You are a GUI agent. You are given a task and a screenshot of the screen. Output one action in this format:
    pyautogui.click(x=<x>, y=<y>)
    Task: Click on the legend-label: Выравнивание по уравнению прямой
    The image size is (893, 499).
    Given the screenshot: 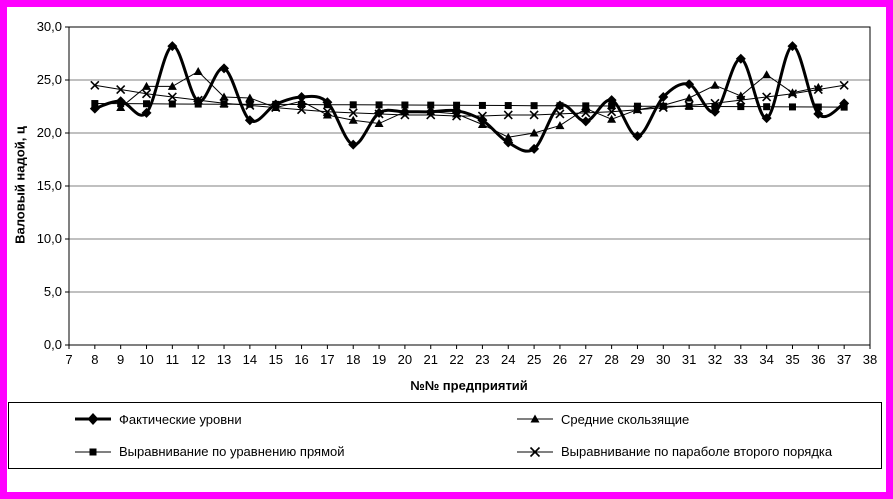 What is the action you would take?
    pyautogui.click(x=232, y=452)
    